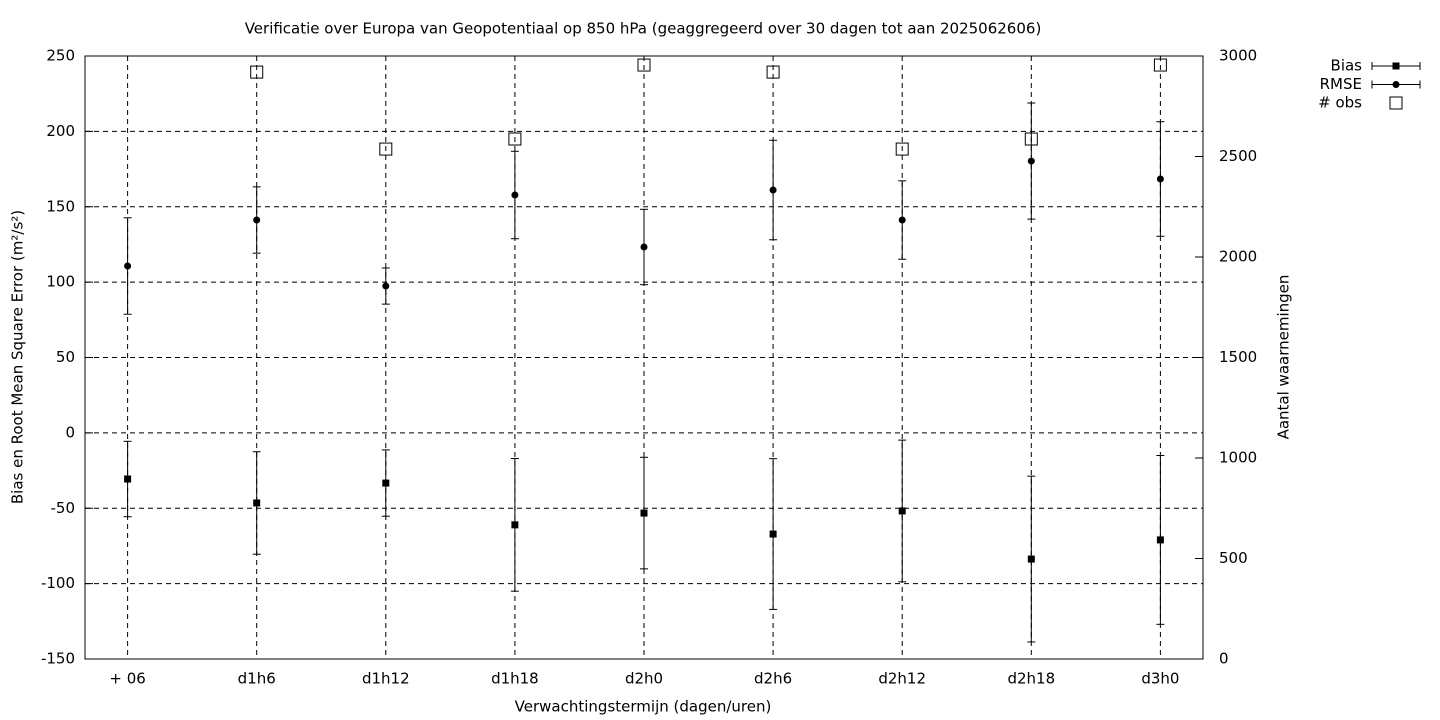 The height and width of the screenshot is (720, 1440). Describe the element at coordinates (70, 432) in the screenshot. I see `y-tick-label: 0` at that location.